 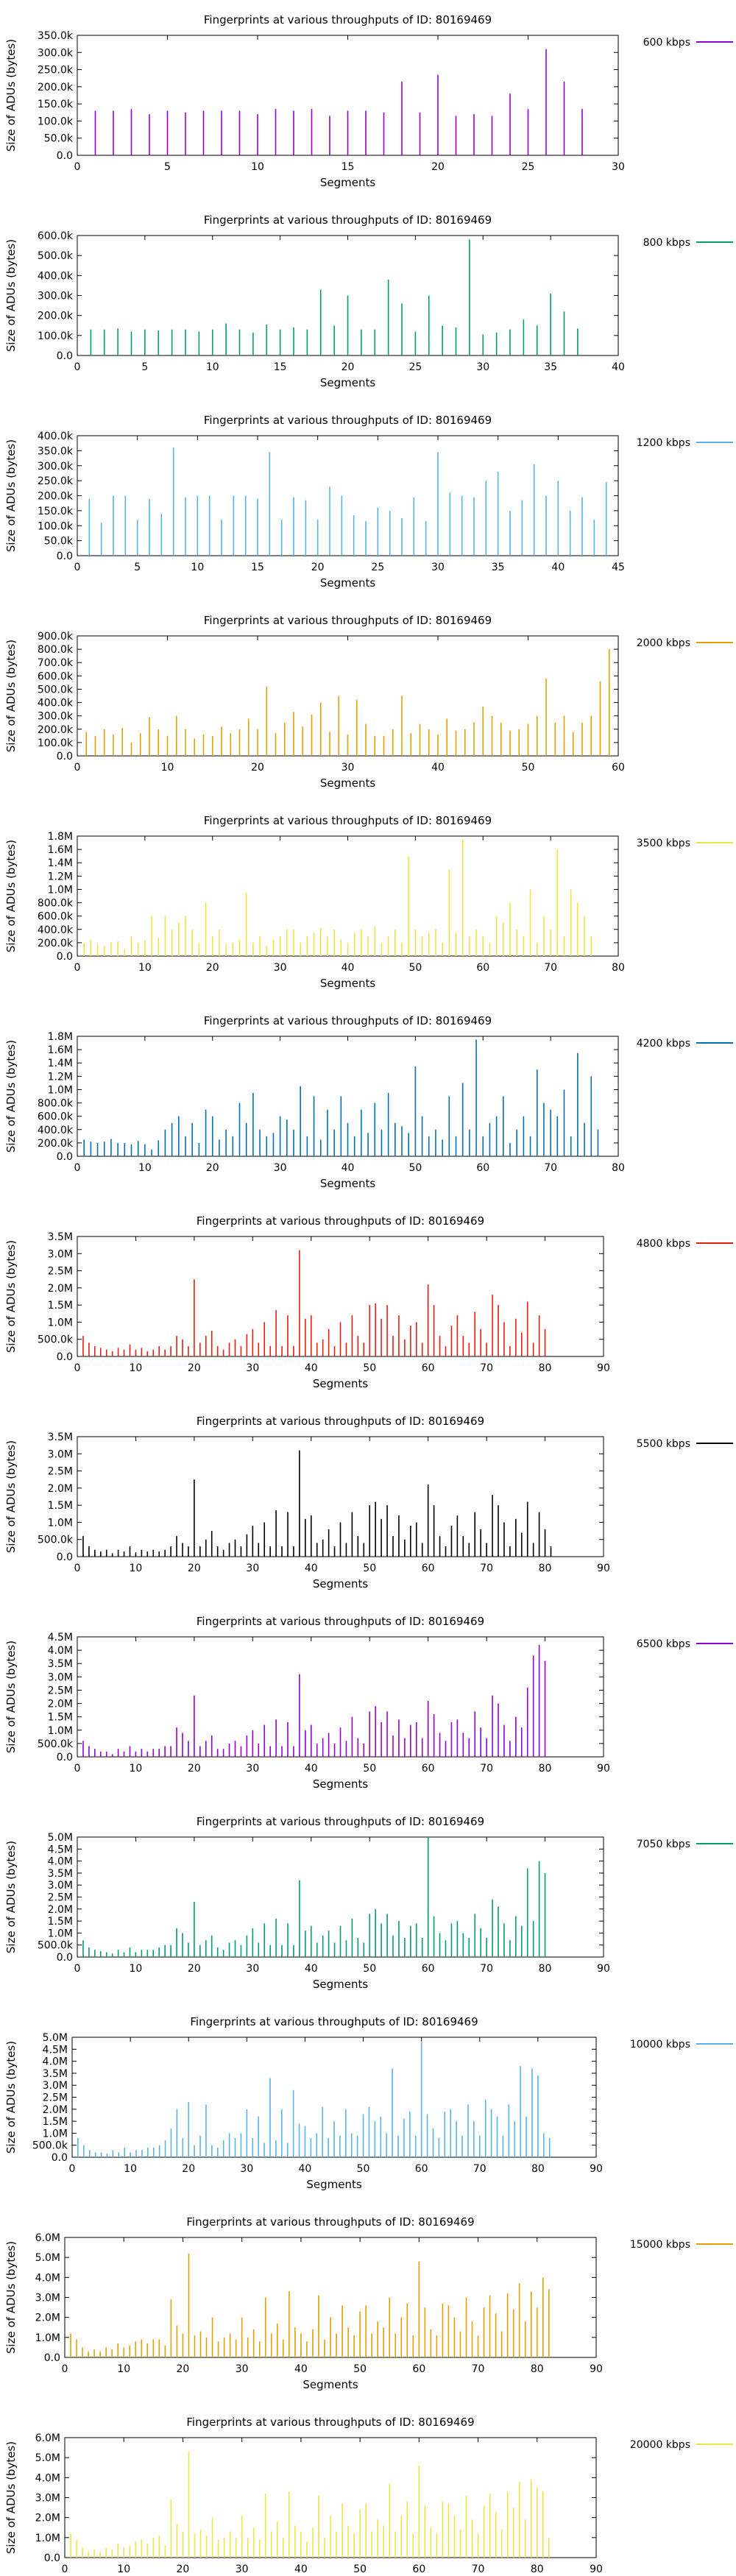 I want to click on y-tick-label: 4.0M, so click(x=55, y=2062).